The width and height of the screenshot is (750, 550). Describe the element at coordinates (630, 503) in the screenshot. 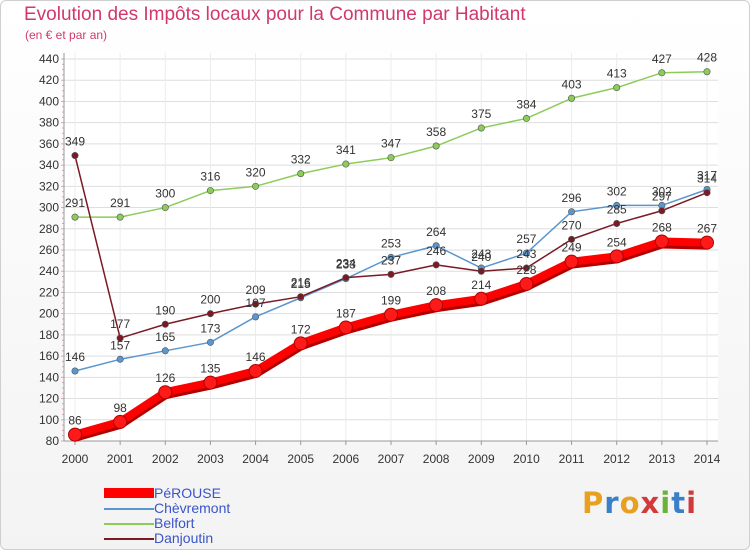

I see `logo-letter: o` at that location.